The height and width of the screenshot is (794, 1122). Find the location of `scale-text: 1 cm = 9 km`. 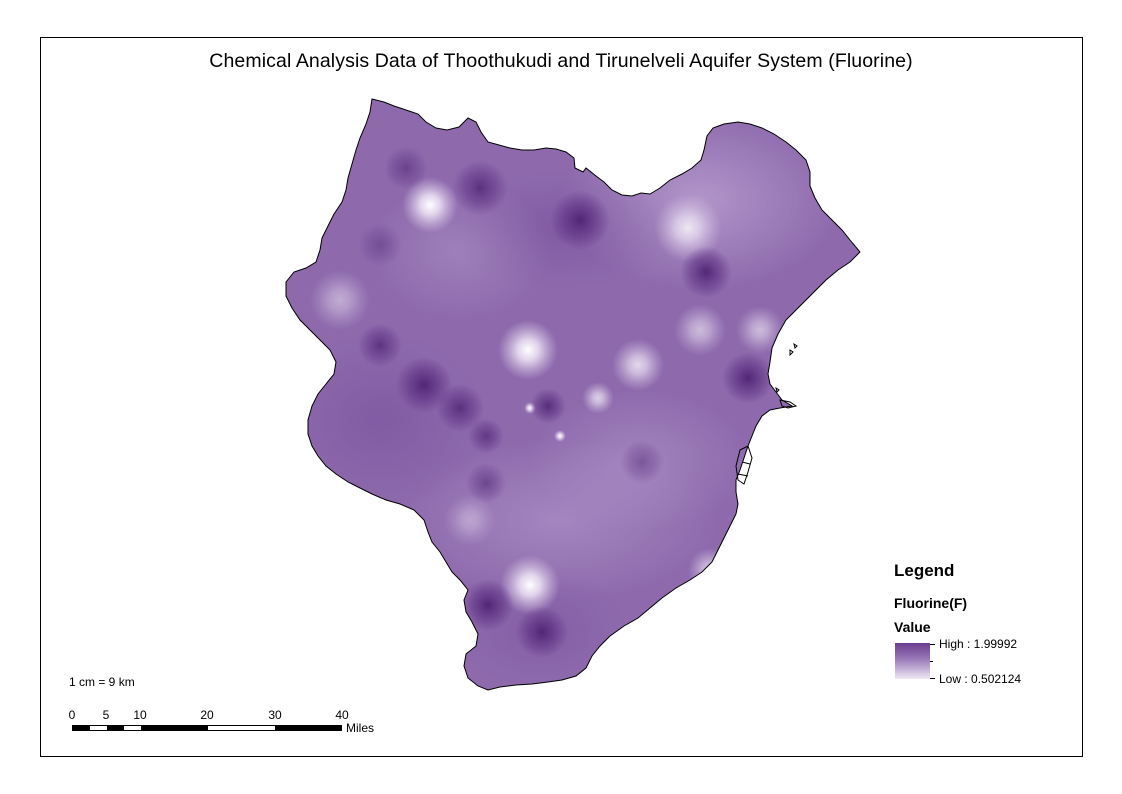

scale-text: 1 cm = 9 km is located at coordinates (102, 682).